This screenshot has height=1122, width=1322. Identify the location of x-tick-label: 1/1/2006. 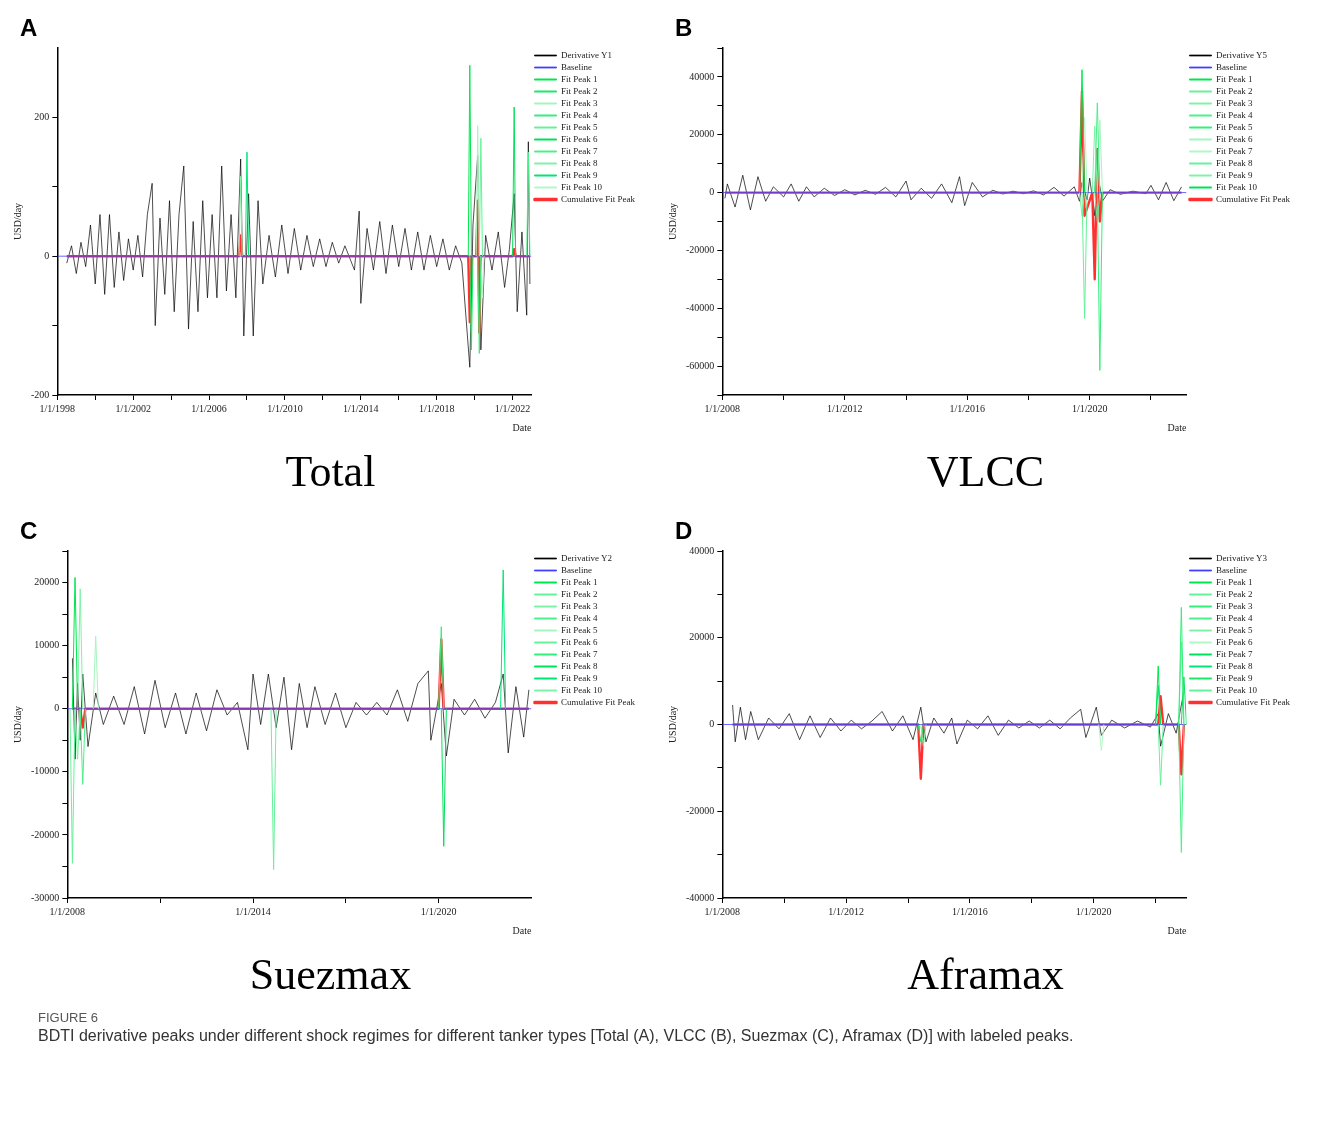
(209, 408).